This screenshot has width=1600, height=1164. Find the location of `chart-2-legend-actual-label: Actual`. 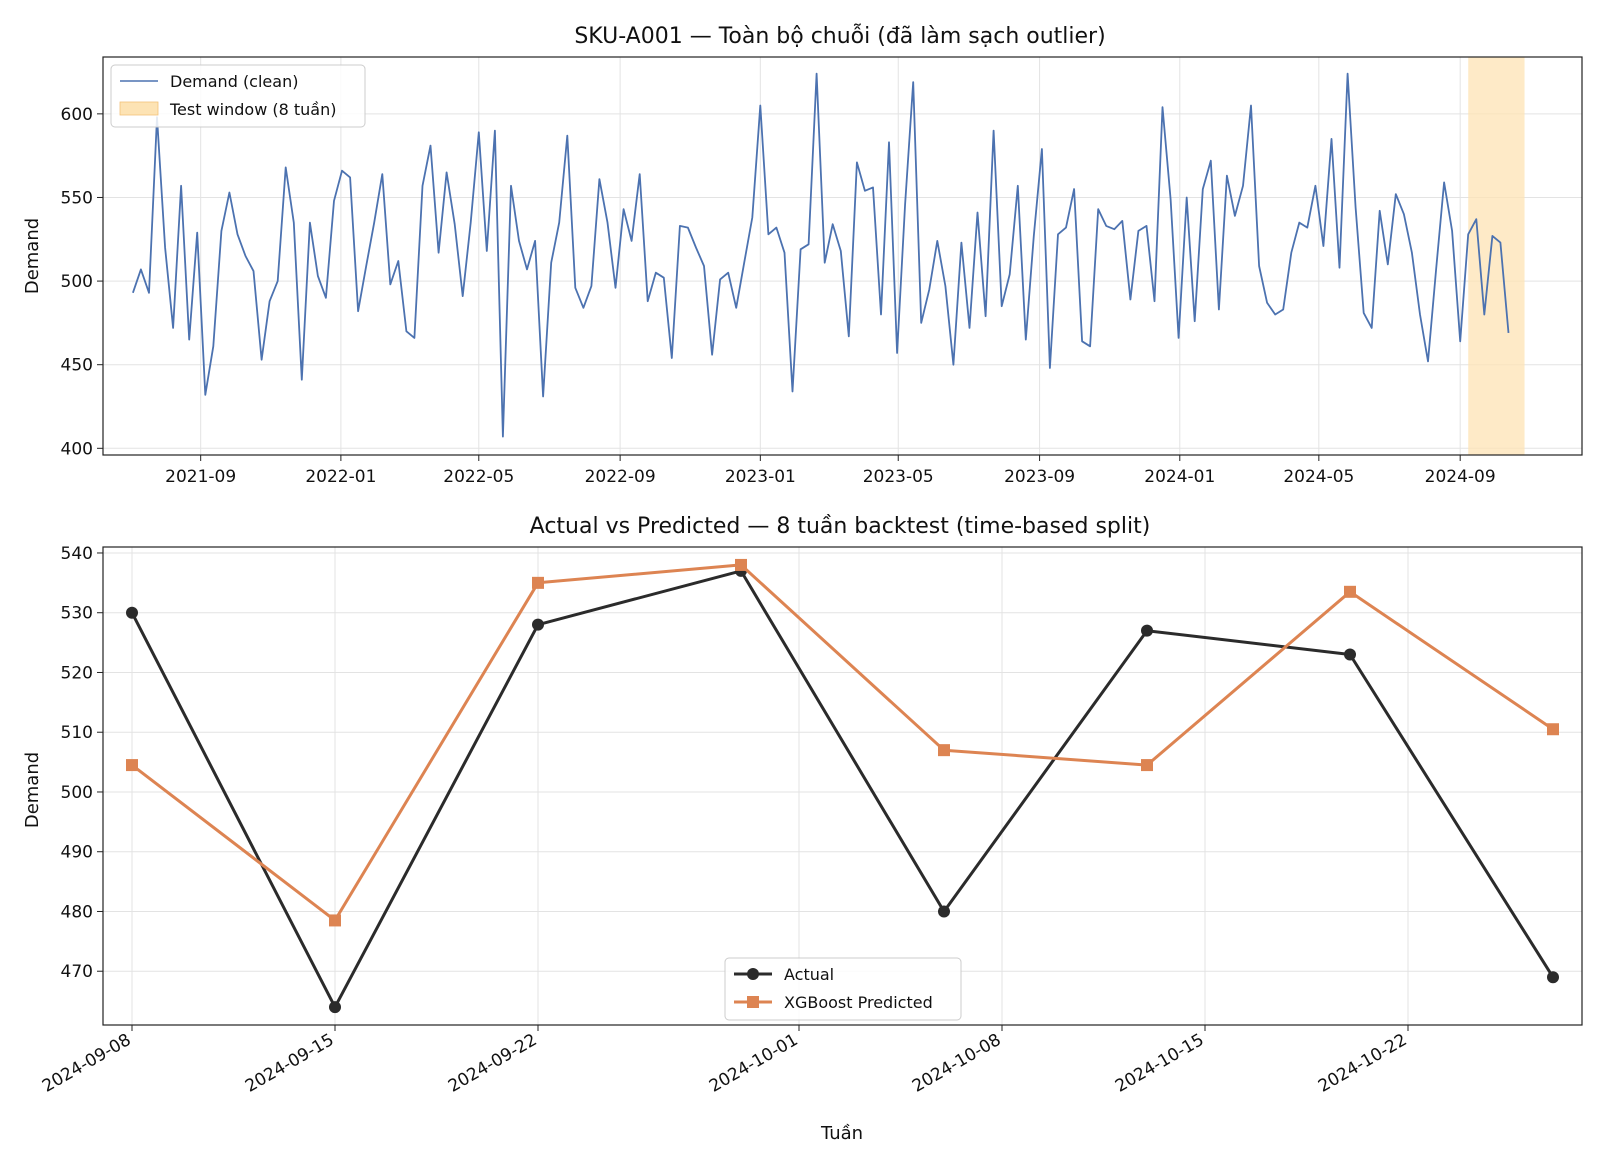

chart-2-legend-actual-label: Actual is located at coordinates (809, 974).